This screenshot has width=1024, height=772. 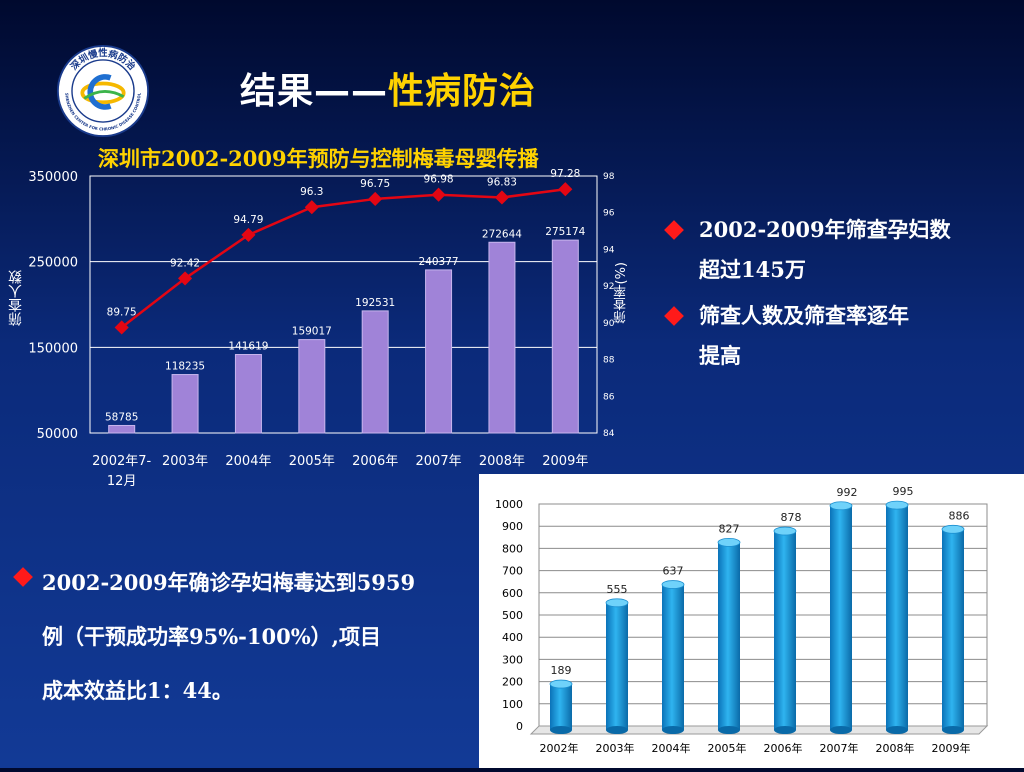 What do you see at coordinates (248, 461) in the screenshot?
I see `chart1-x-tick-label: 2004年` at bounding box center [248, 461].